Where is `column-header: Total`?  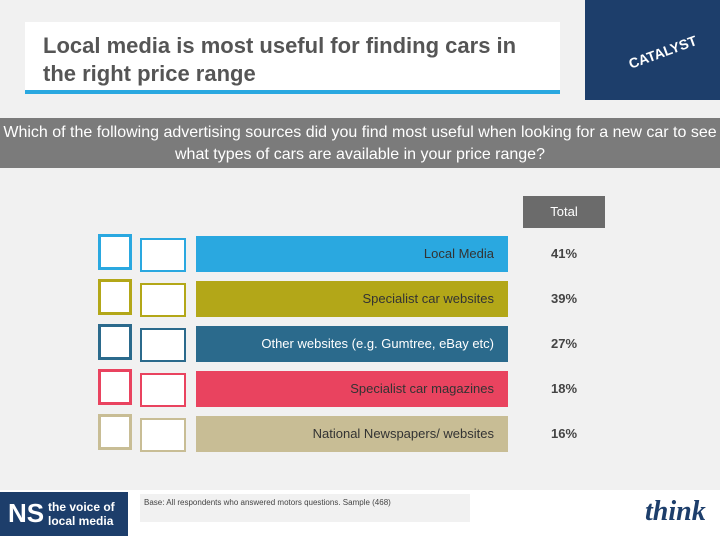 column-header: Total is located at coordinates (564, 212).